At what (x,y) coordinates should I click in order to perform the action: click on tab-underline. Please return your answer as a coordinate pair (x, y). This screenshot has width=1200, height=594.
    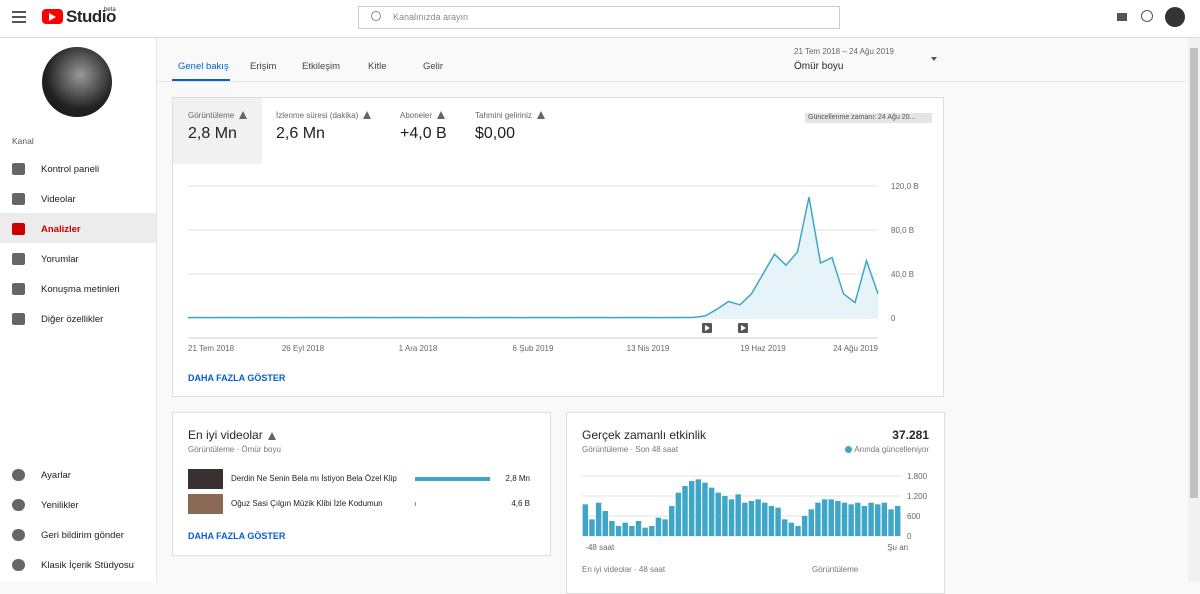
    Looking at the image, I should click on (201, 80).